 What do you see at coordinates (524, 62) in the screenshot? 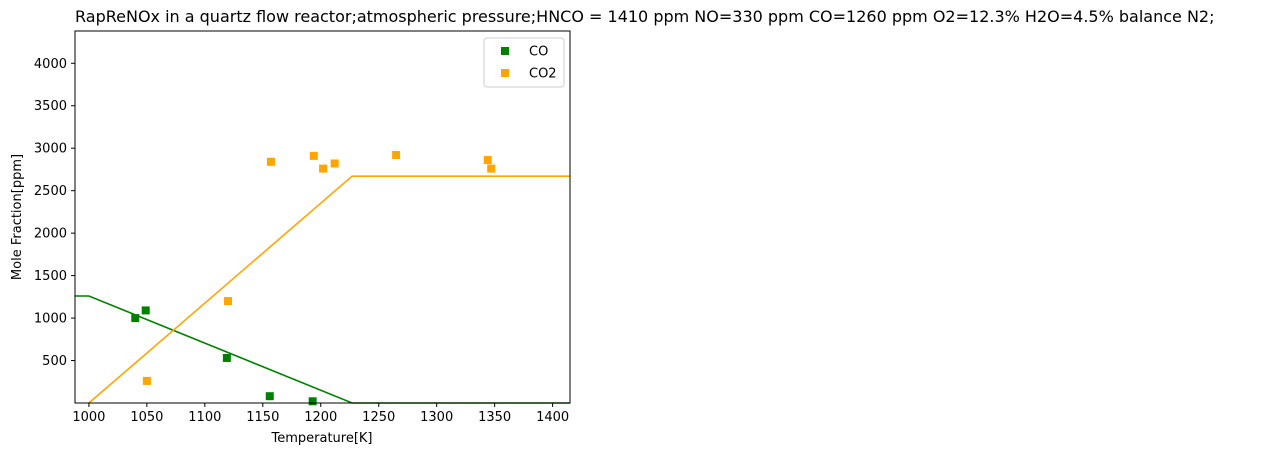
I see `legend: CO CO2` at bounding box center [524, 62].